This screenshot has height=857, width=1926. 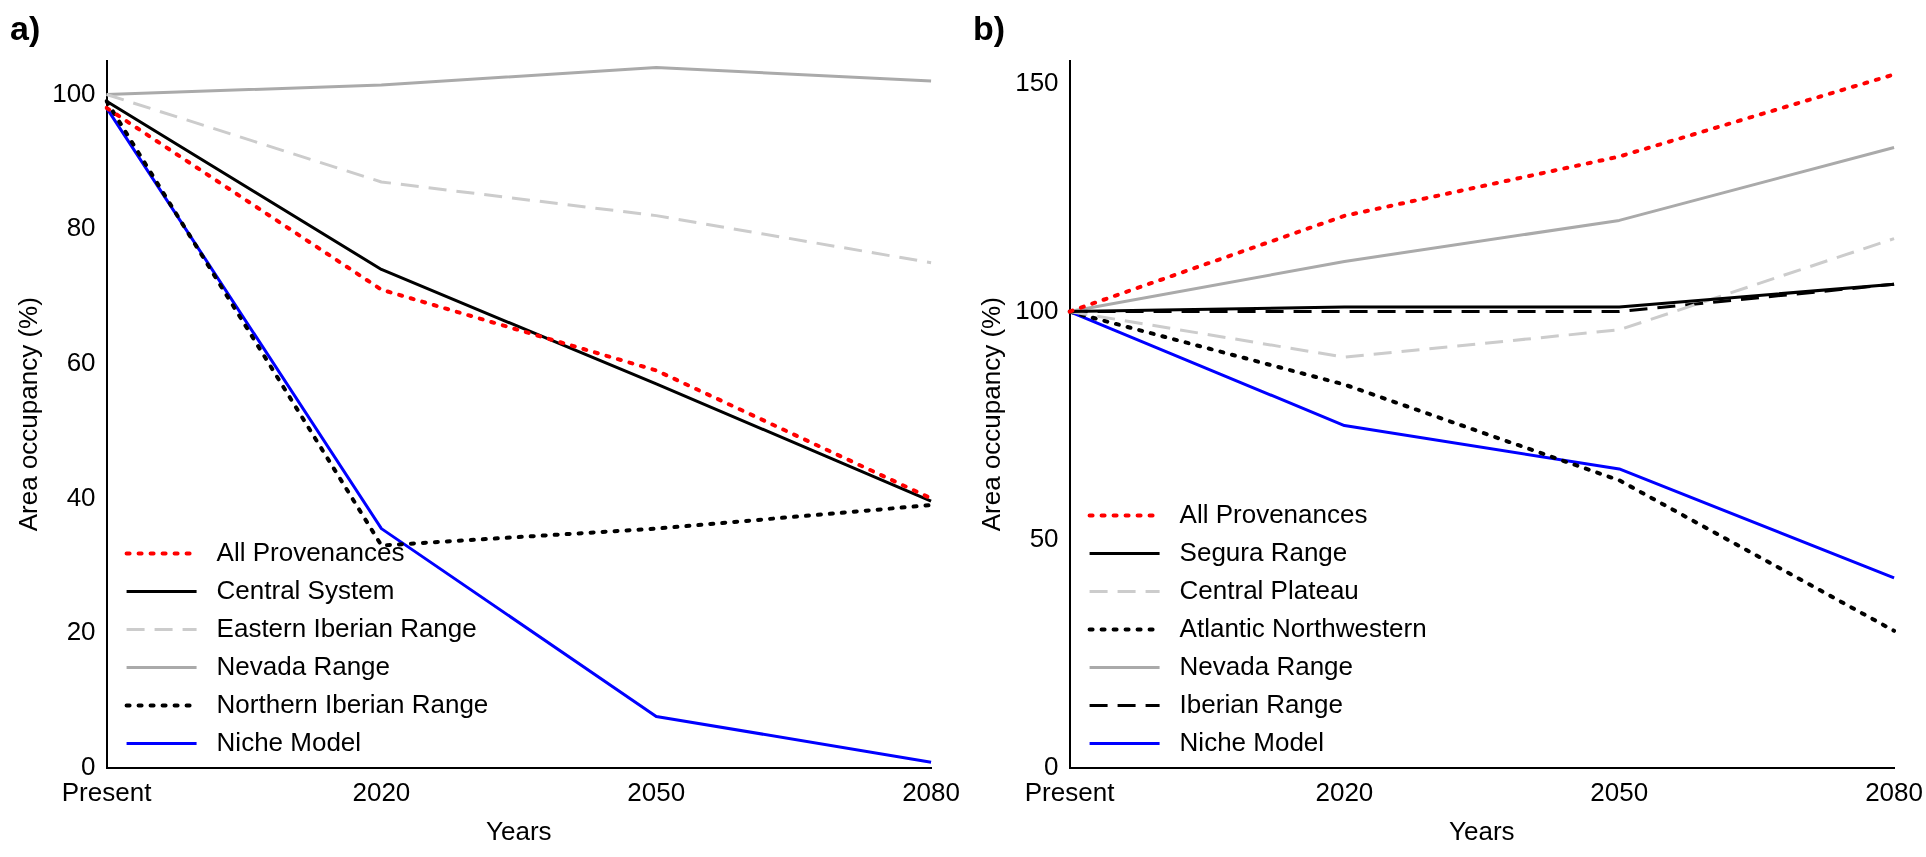 What do you see at coordinates (1269, 589) in the screenshot?
I see `legend-label: Central Plateau` at bounding box center [1269, 589].